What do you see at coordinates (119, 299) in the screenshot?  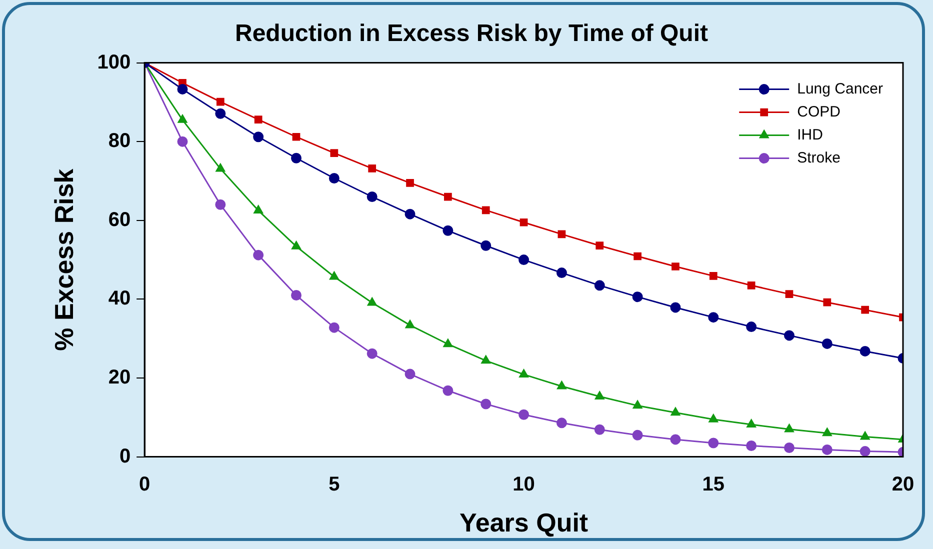 I see `y-tick-label: 40` at bounding box center [119, 299].